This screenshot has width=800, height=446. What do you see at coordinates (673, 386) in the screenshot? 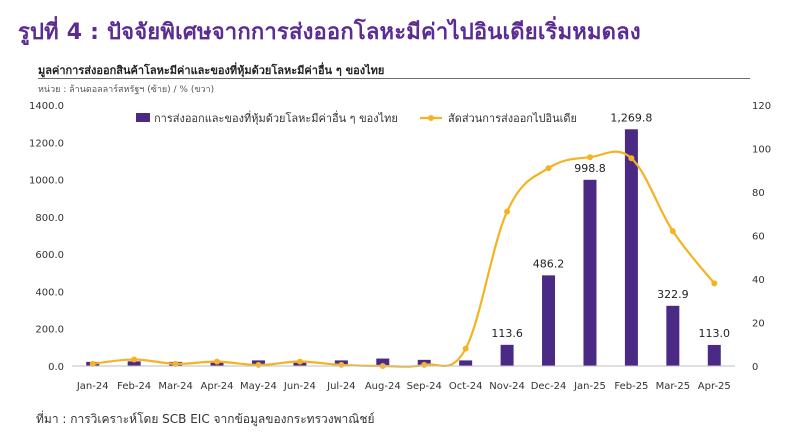
I see `x-tick-label: Mar-25` at bounding box center [673, 386].